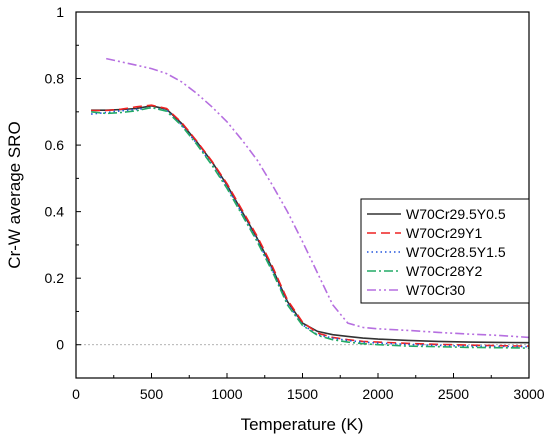 This screenshot has width=550, height=440. What do you see at coordinates (444, 233) in the screenshot?
I see `legend-label-2: W70Cr29Y1` at bounding box center [444, 233].